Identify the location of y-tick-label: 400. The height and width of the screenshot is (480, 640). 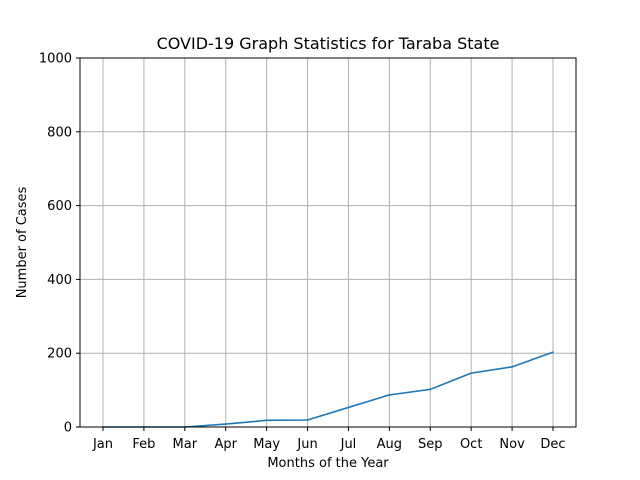
(59, 280).